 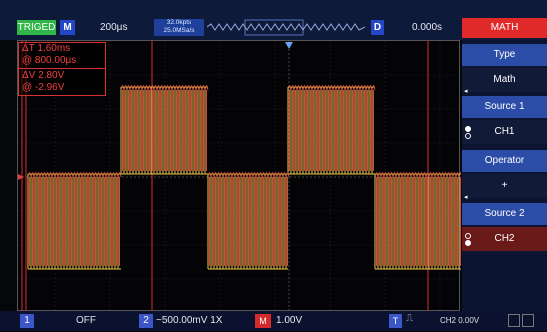 What do you see at coordinates (67, 27) in the screenshot?
I see `main-timebase-badge: M` at bounding box center [67, 27].